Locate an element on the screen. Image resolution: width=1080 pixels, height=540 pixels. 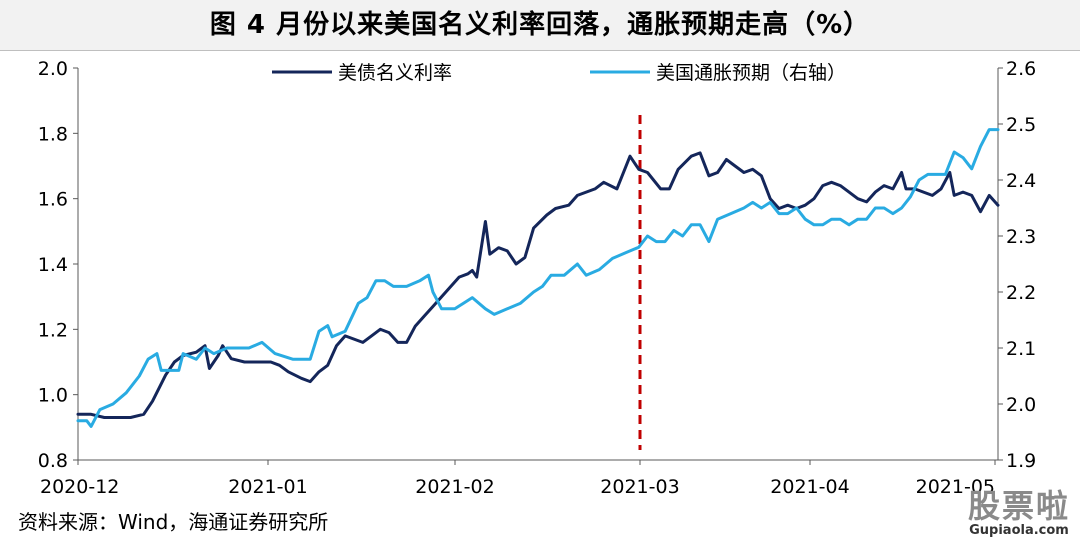
x-tick-label: 2021-04 is located at coordinates (809, 487).